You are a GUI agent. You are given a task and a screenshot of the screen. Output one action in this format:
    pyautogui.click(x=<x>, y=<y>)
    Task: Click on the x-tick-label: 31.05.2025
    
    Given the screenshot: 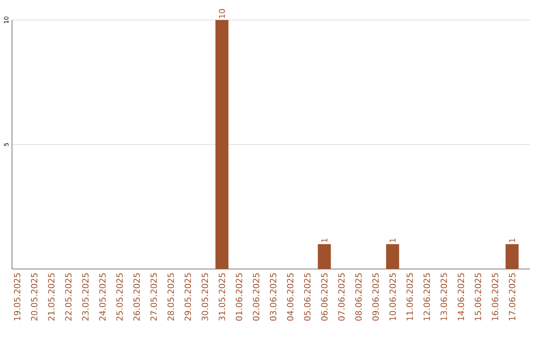 What is the action you would take?
    pyautogui.click(x=222, y=297)
    